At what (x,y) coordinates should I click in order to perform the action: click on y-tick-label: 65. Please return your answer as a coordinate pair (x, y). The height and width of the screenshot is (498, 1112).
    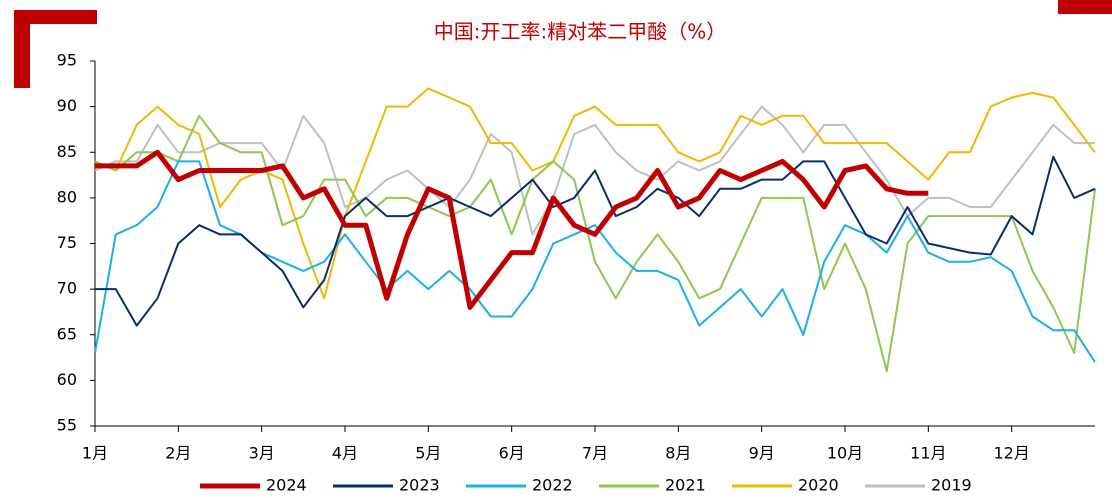
    Looking at the image, I should click on (67, 333).